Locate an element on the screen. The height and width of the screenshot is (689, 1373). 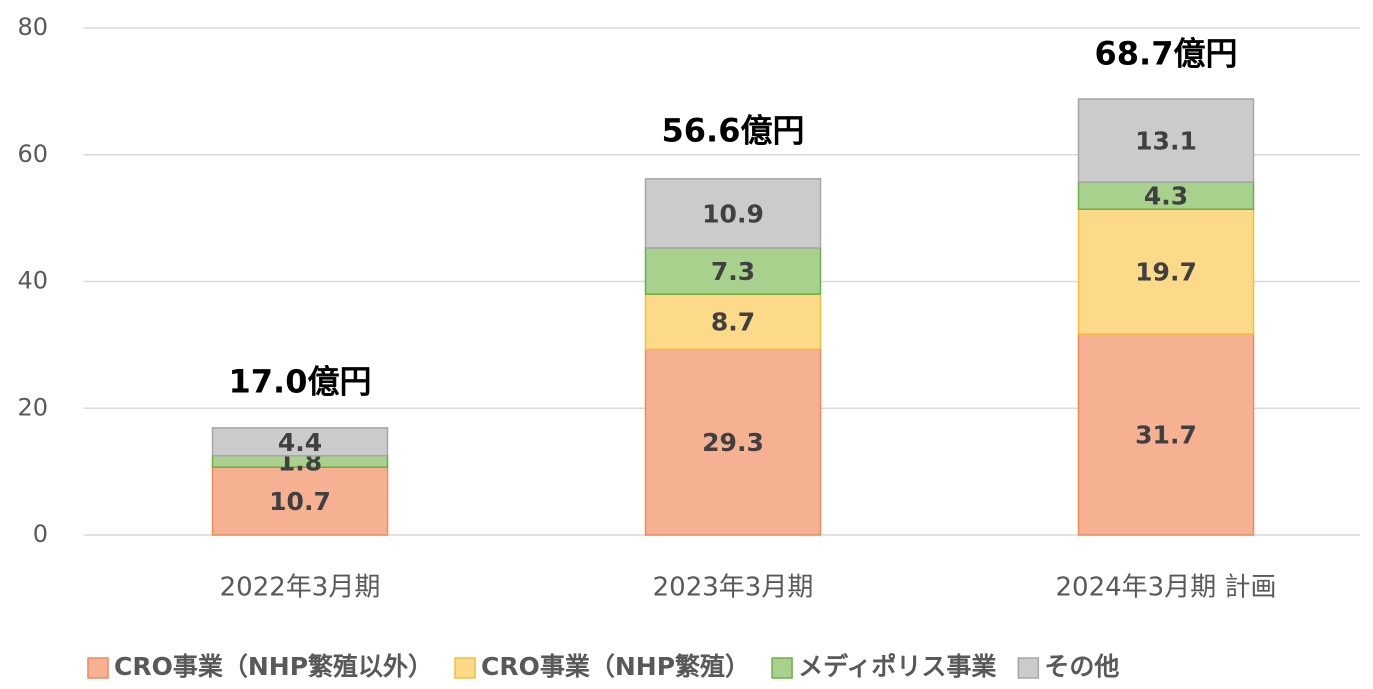
y-tick-label: 40 is located at coordinates (32, 281).